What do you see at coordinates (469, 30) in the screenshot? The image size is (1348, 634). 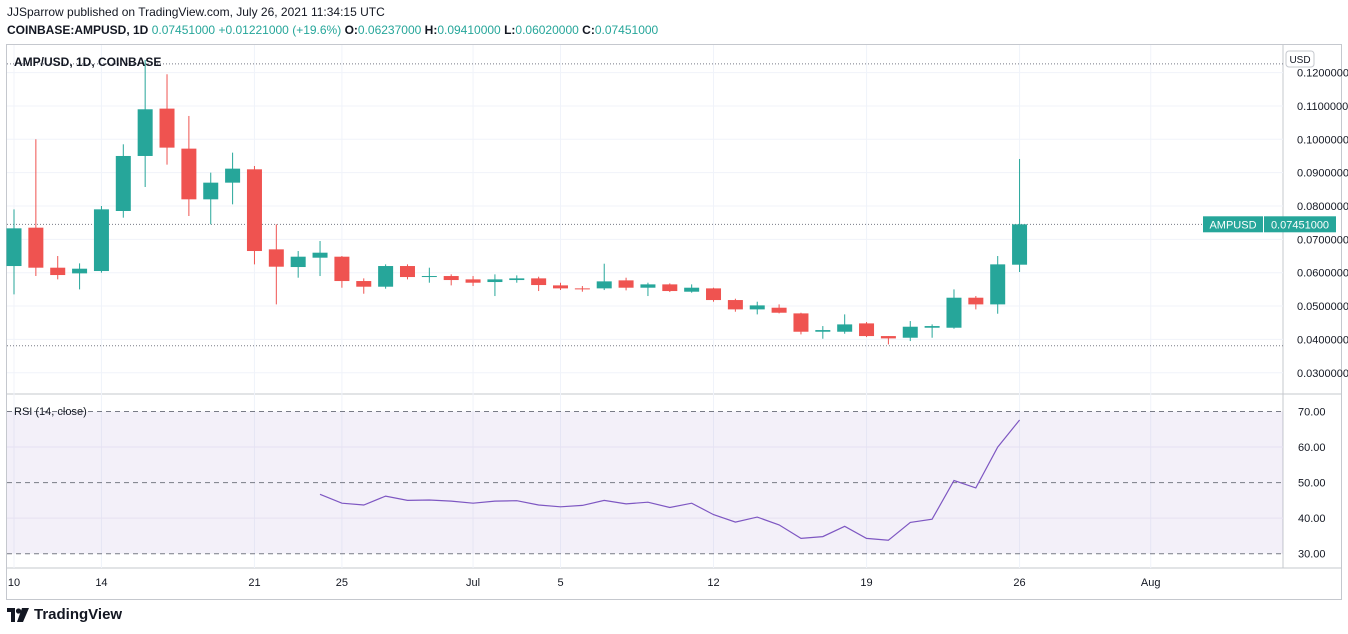 I see `high-value: 0.09410000` at bounding box center [469, 30].